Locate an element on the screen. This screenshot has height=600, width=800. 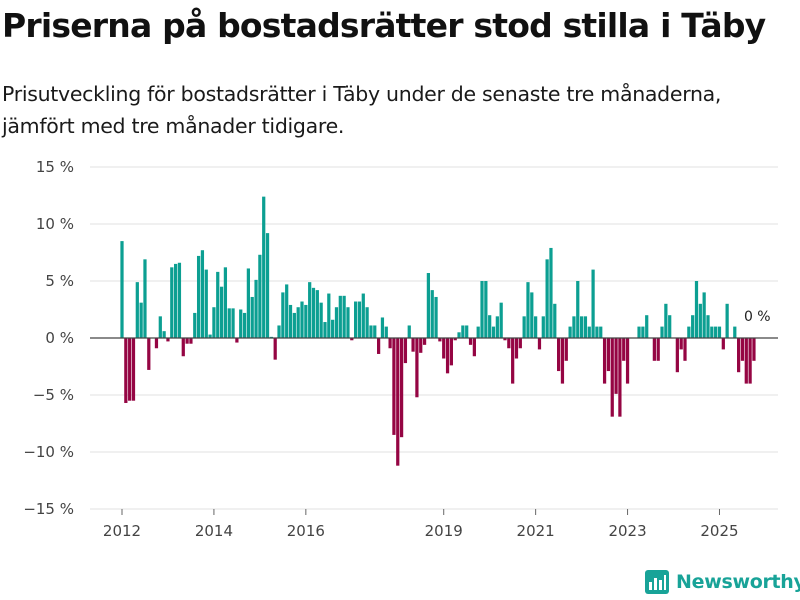
brand-name: Newsworthy is located at coordinates (738, 582).